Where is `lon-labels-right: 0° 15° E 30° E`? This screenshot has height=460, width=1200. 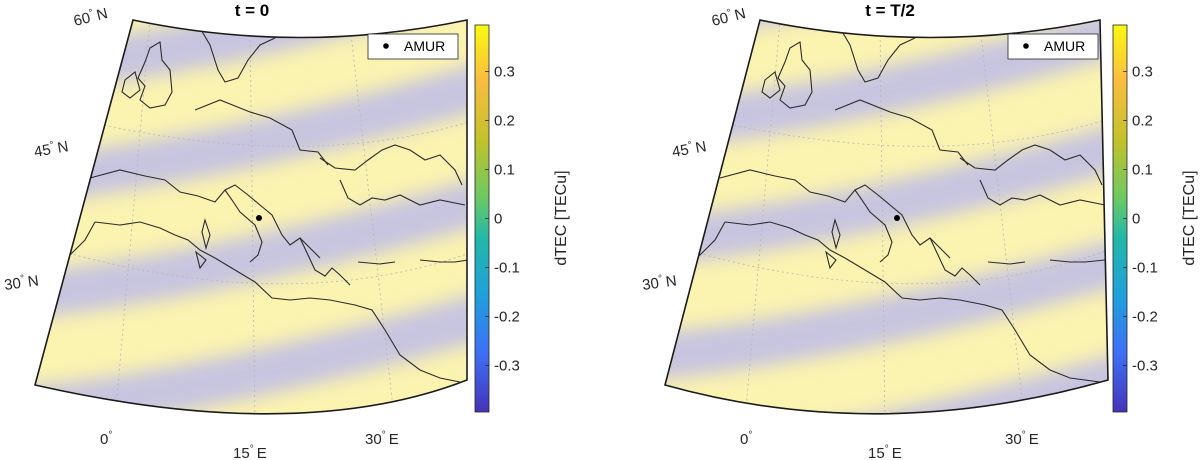
lon-labels-right: 0° 15° E 30° E is located at coordinates (889, 445).